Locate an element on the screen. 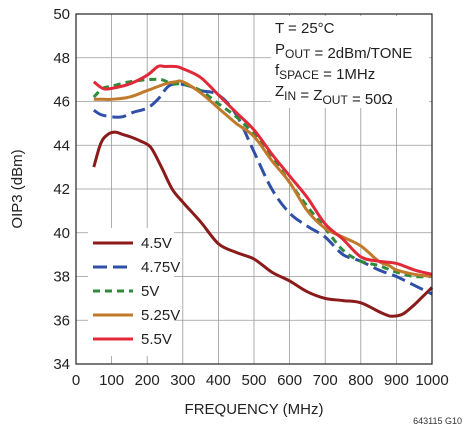 This screenshot has width=466, height=430. x-tick-labels: 0 100 200 300 400 500 600 700 800 900 1000 is located at coordinates (260, 380).